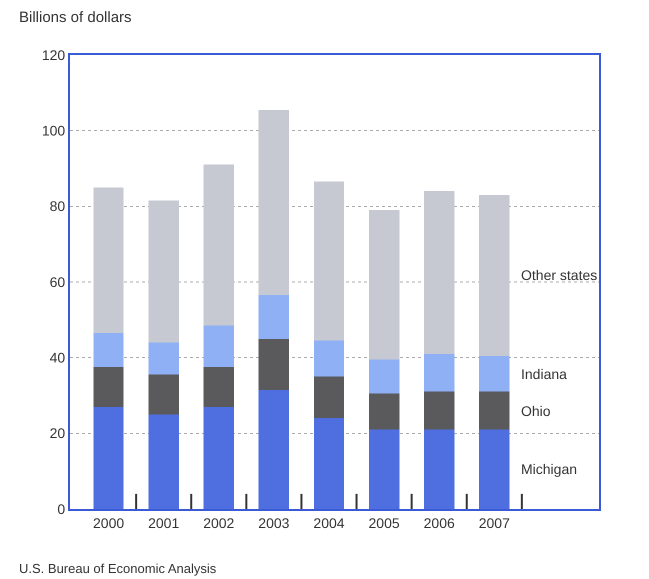 This screenshot has width=649, height=579. What do you see at coordinates (118, 568) in the screenshot?
I see `text: U.S. Bureau of Economic Analysis` at bounding box center [118, 568].